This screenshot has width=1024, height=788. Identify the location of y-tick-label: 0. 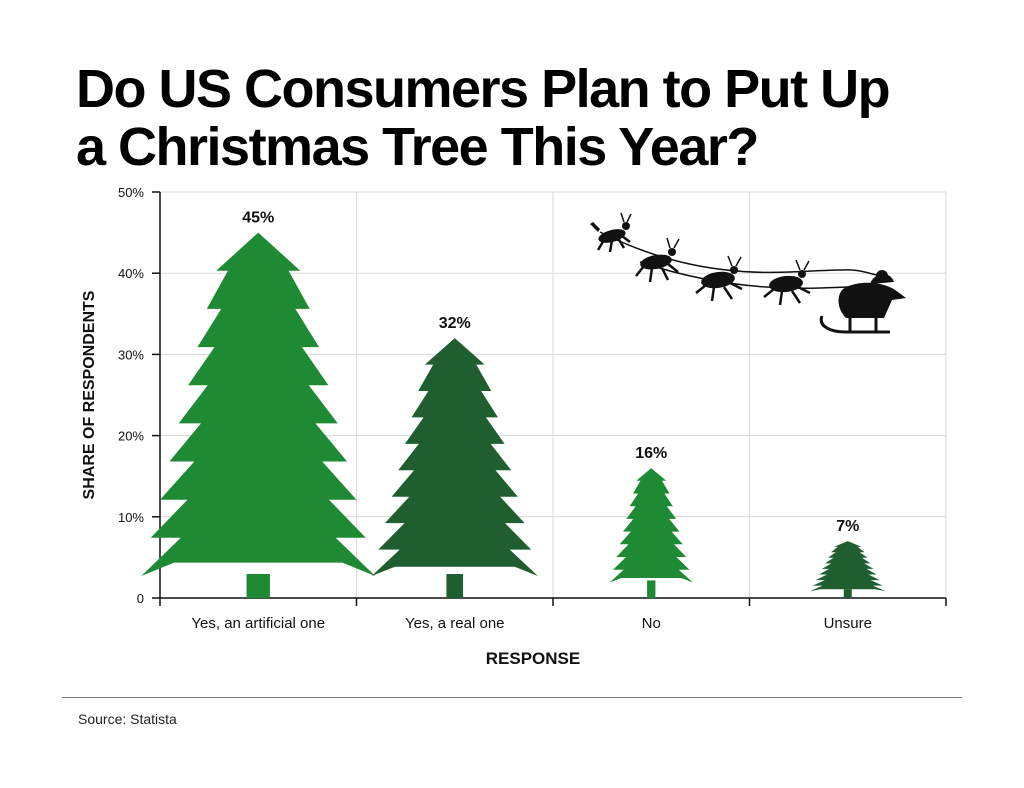
(140, 598).